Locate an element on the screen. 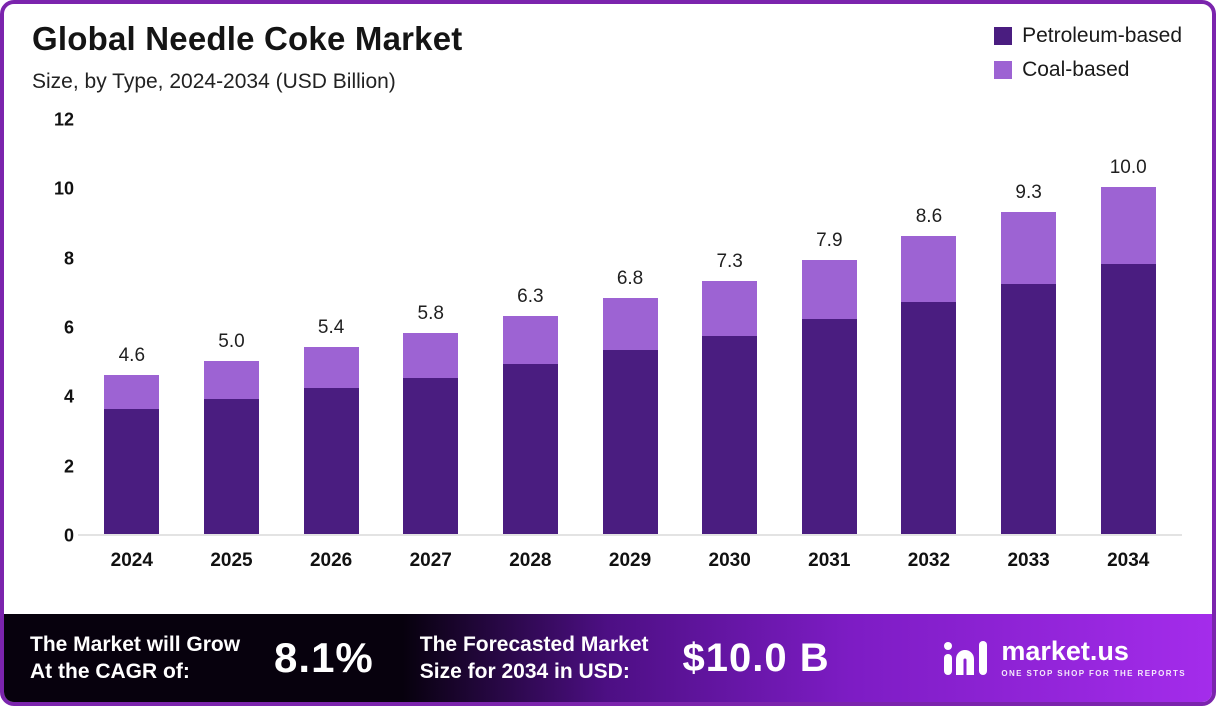  forecast-label-line2: Size for 2034 in USD: is located at coordinates (524, 671).